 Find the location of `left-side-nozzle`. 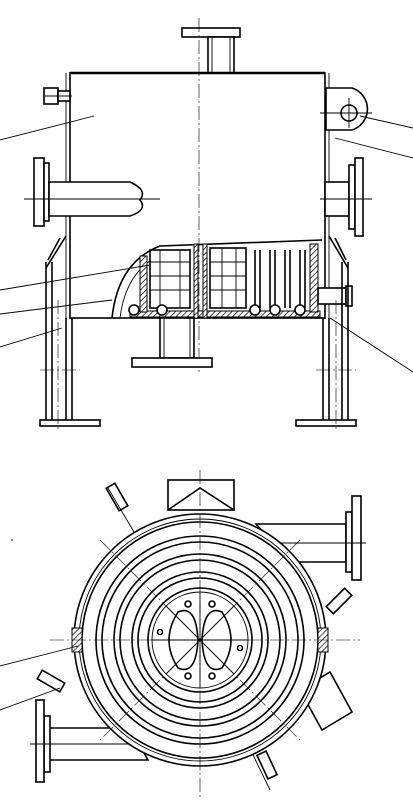

left-side-nozzle is located at coordinates (92, 192).